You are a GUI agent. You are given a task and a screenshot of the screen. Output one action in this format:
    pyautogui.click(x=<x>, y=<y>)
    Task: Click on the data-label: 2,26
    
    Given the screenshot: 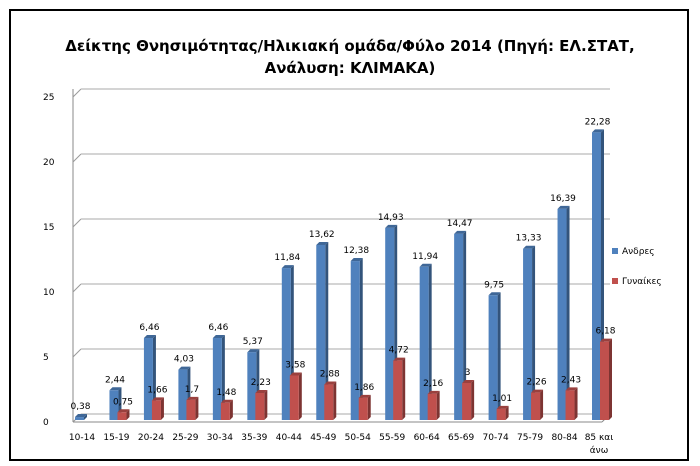 What is the action you would take?
    pyautogui.click(x=537, y=383)
    